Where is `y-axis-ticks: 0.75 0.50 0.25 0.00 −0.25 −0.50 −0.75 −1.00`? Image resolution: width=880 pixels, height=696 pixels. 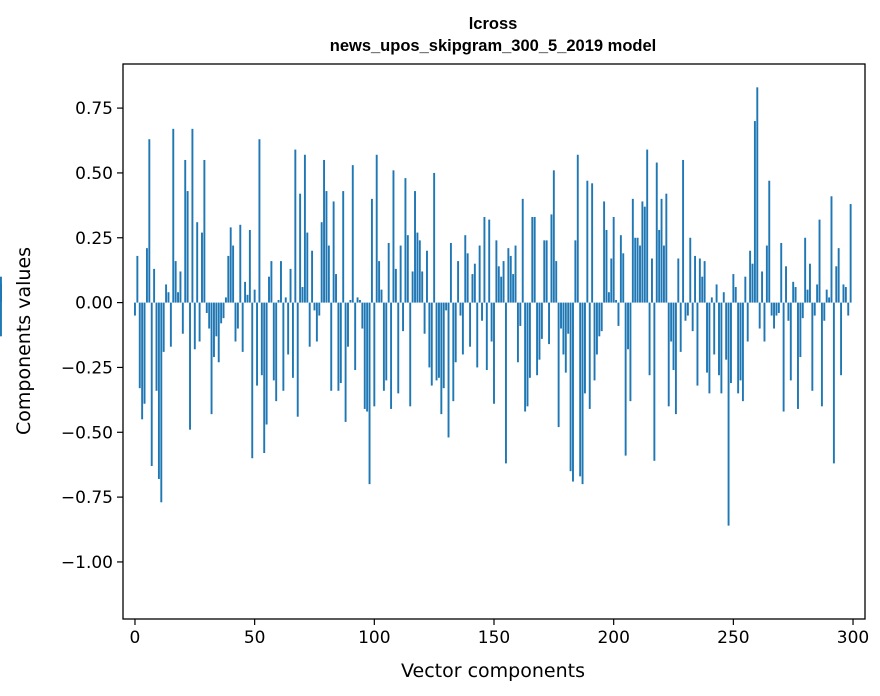 y-axis-ticks: 0.75 0.50 0.25 0.00 −0.25 −0.50 −0.75 −1.00 is located at coordinates (92, 336).